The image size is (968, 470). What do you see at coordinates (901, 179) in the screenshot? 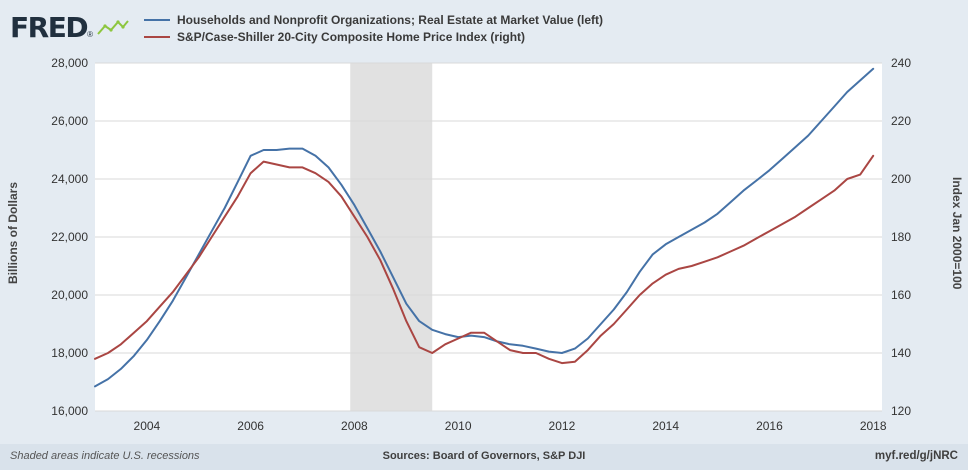
I see `y-right-tick-label: 200` at bounding box center [901, 179].